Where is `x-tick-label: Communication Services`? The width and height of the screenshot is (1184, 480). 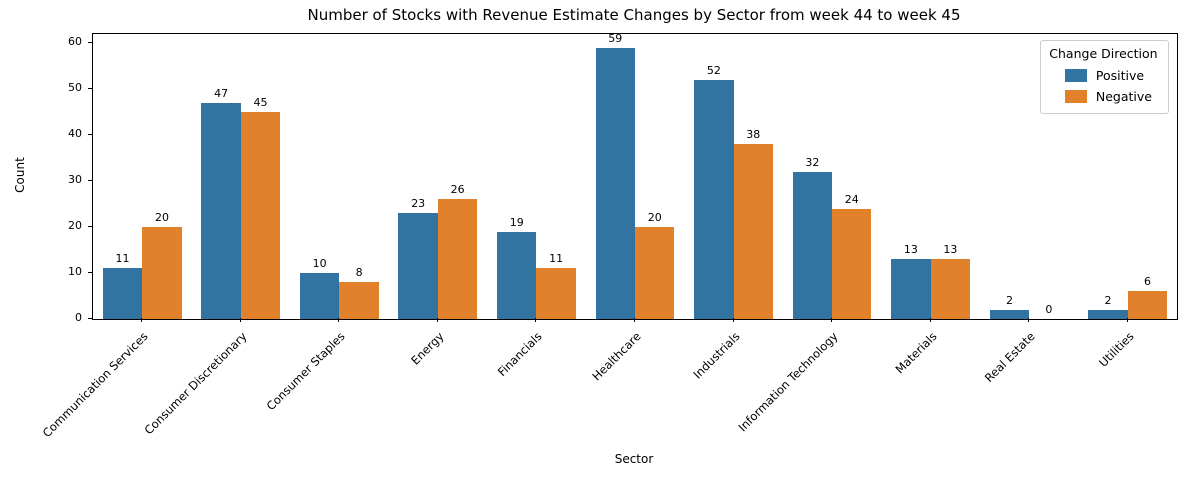
x-tick-label: Communication Services is located at coordinates (95, 385).